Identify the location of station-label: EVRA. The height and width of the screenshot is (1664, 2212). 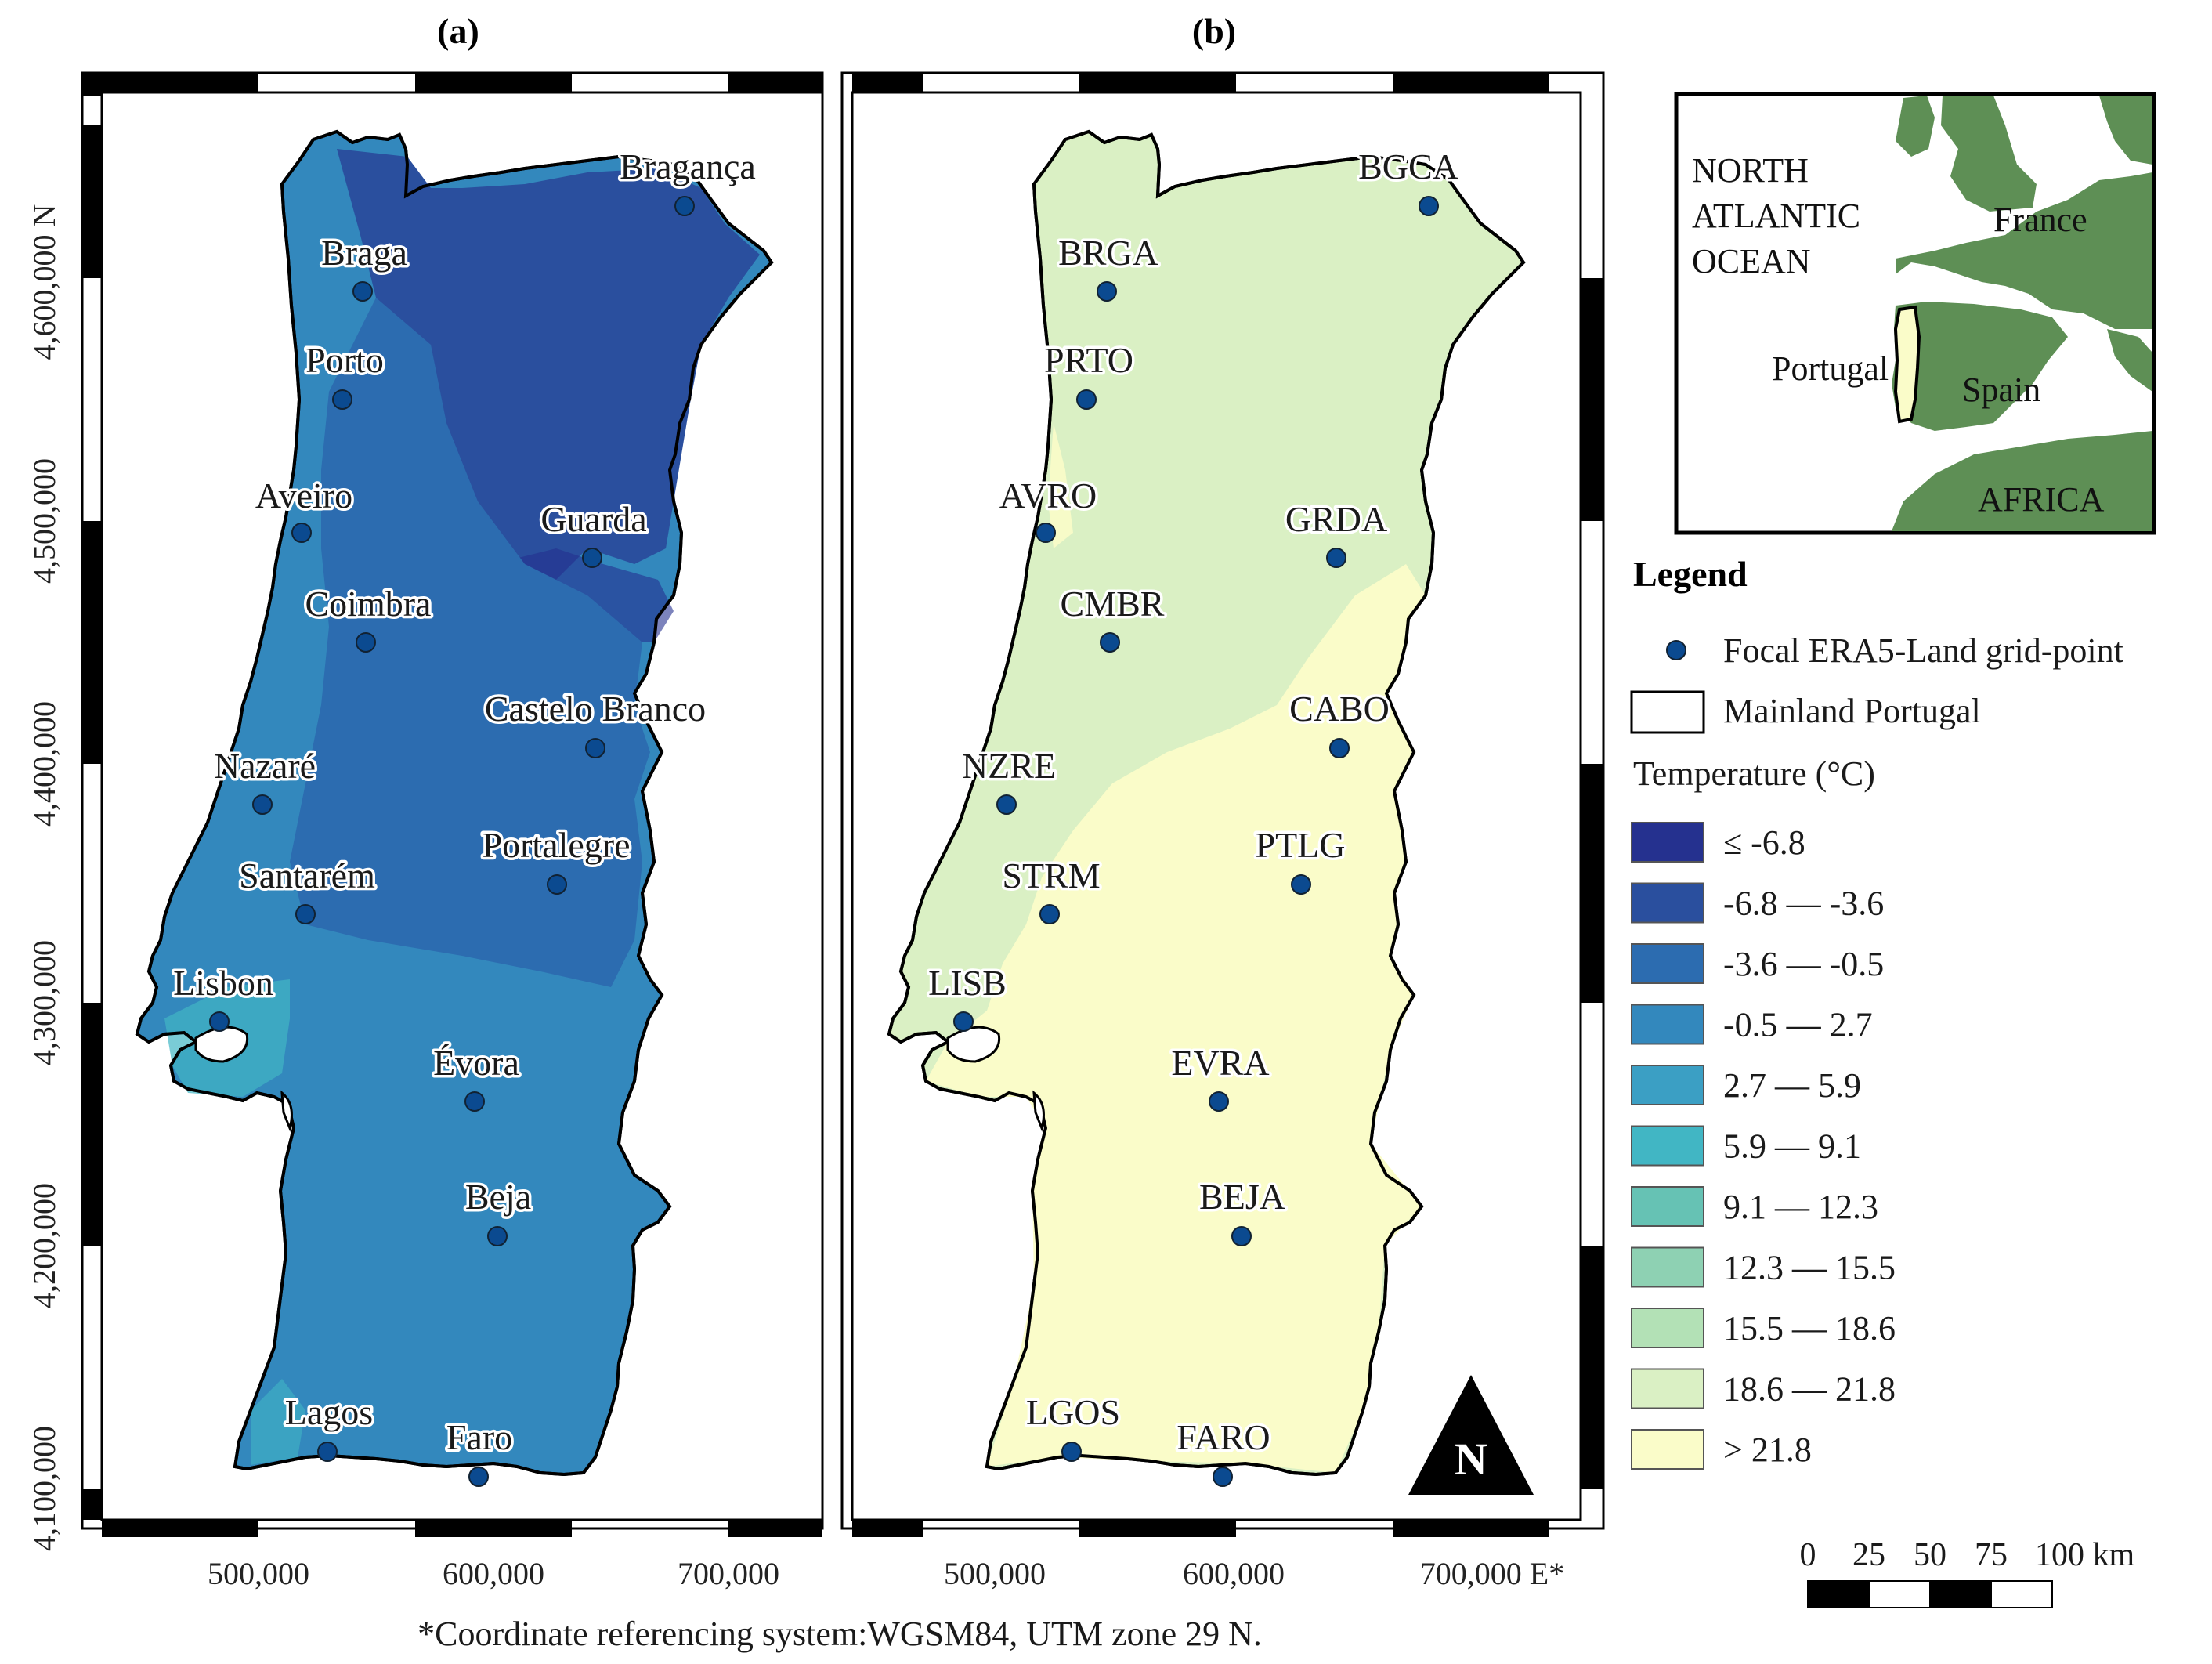
(1220, 1063).